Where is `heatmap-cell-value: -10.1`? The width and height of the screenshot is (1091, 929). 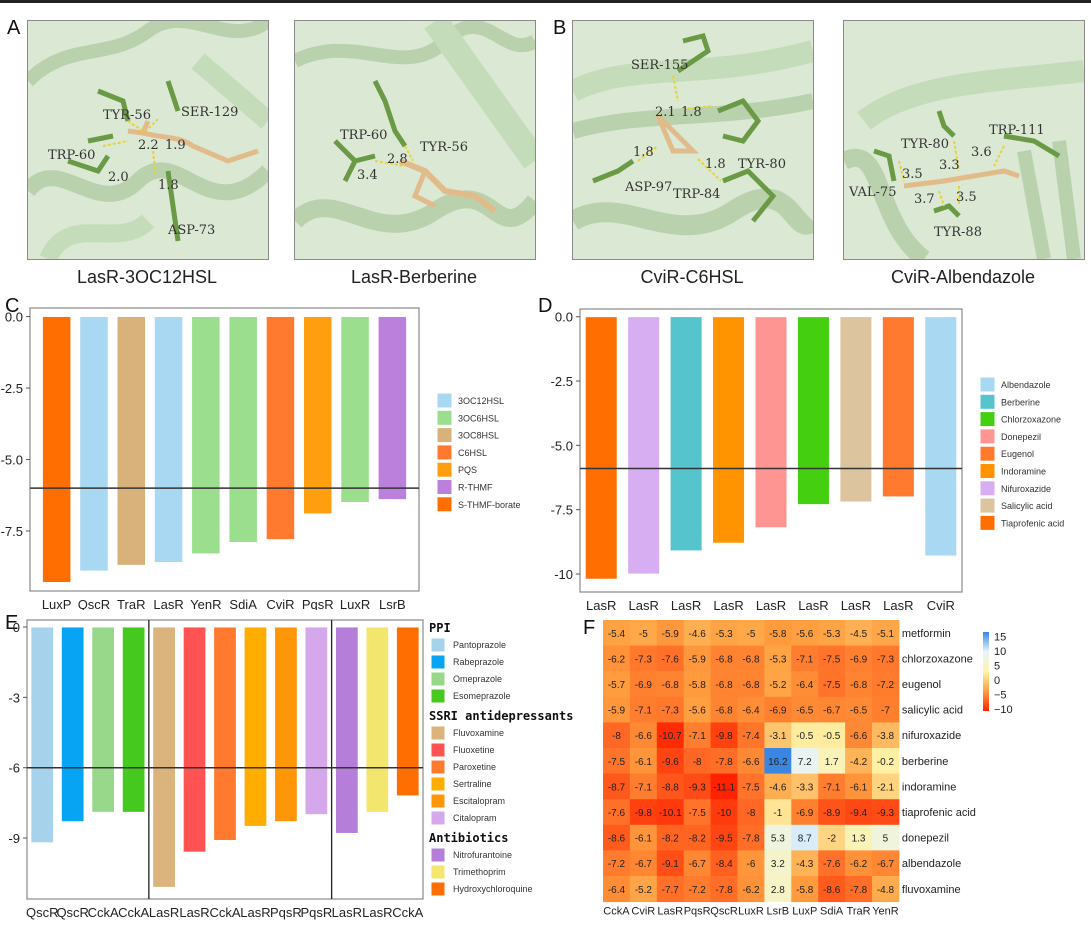 heatmap-cell-value: -10.1 is located at coordinates (670, 813).